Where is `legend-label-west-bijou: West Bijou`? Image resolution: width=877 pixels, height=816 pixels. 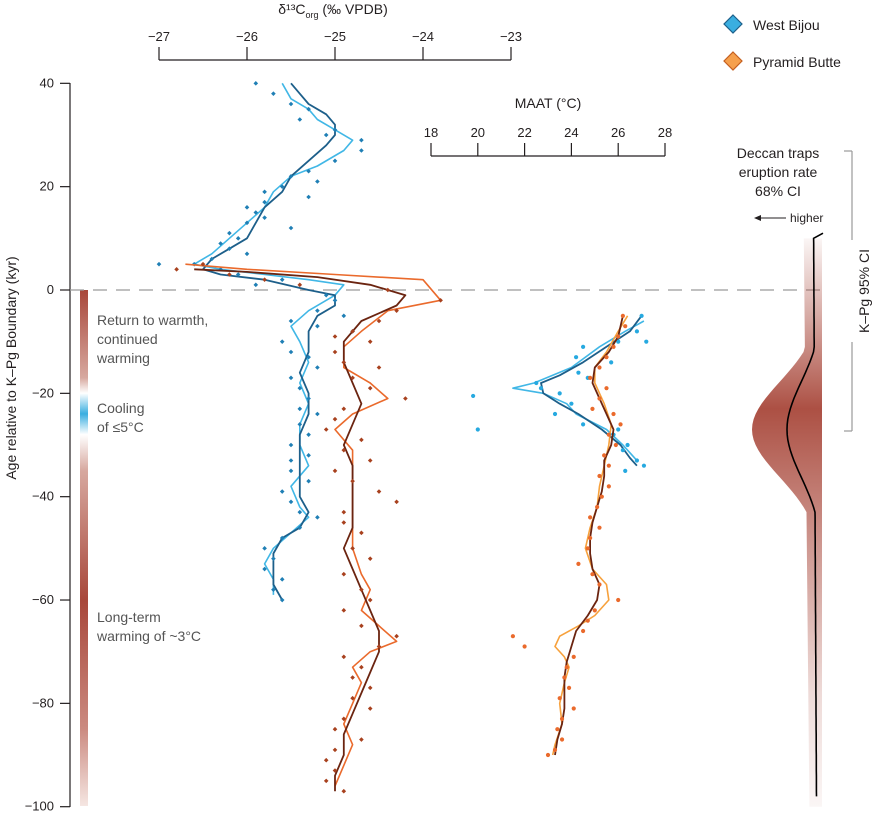
legend-label-west-bijou: West Bijou is located at coordinates (786, 25).